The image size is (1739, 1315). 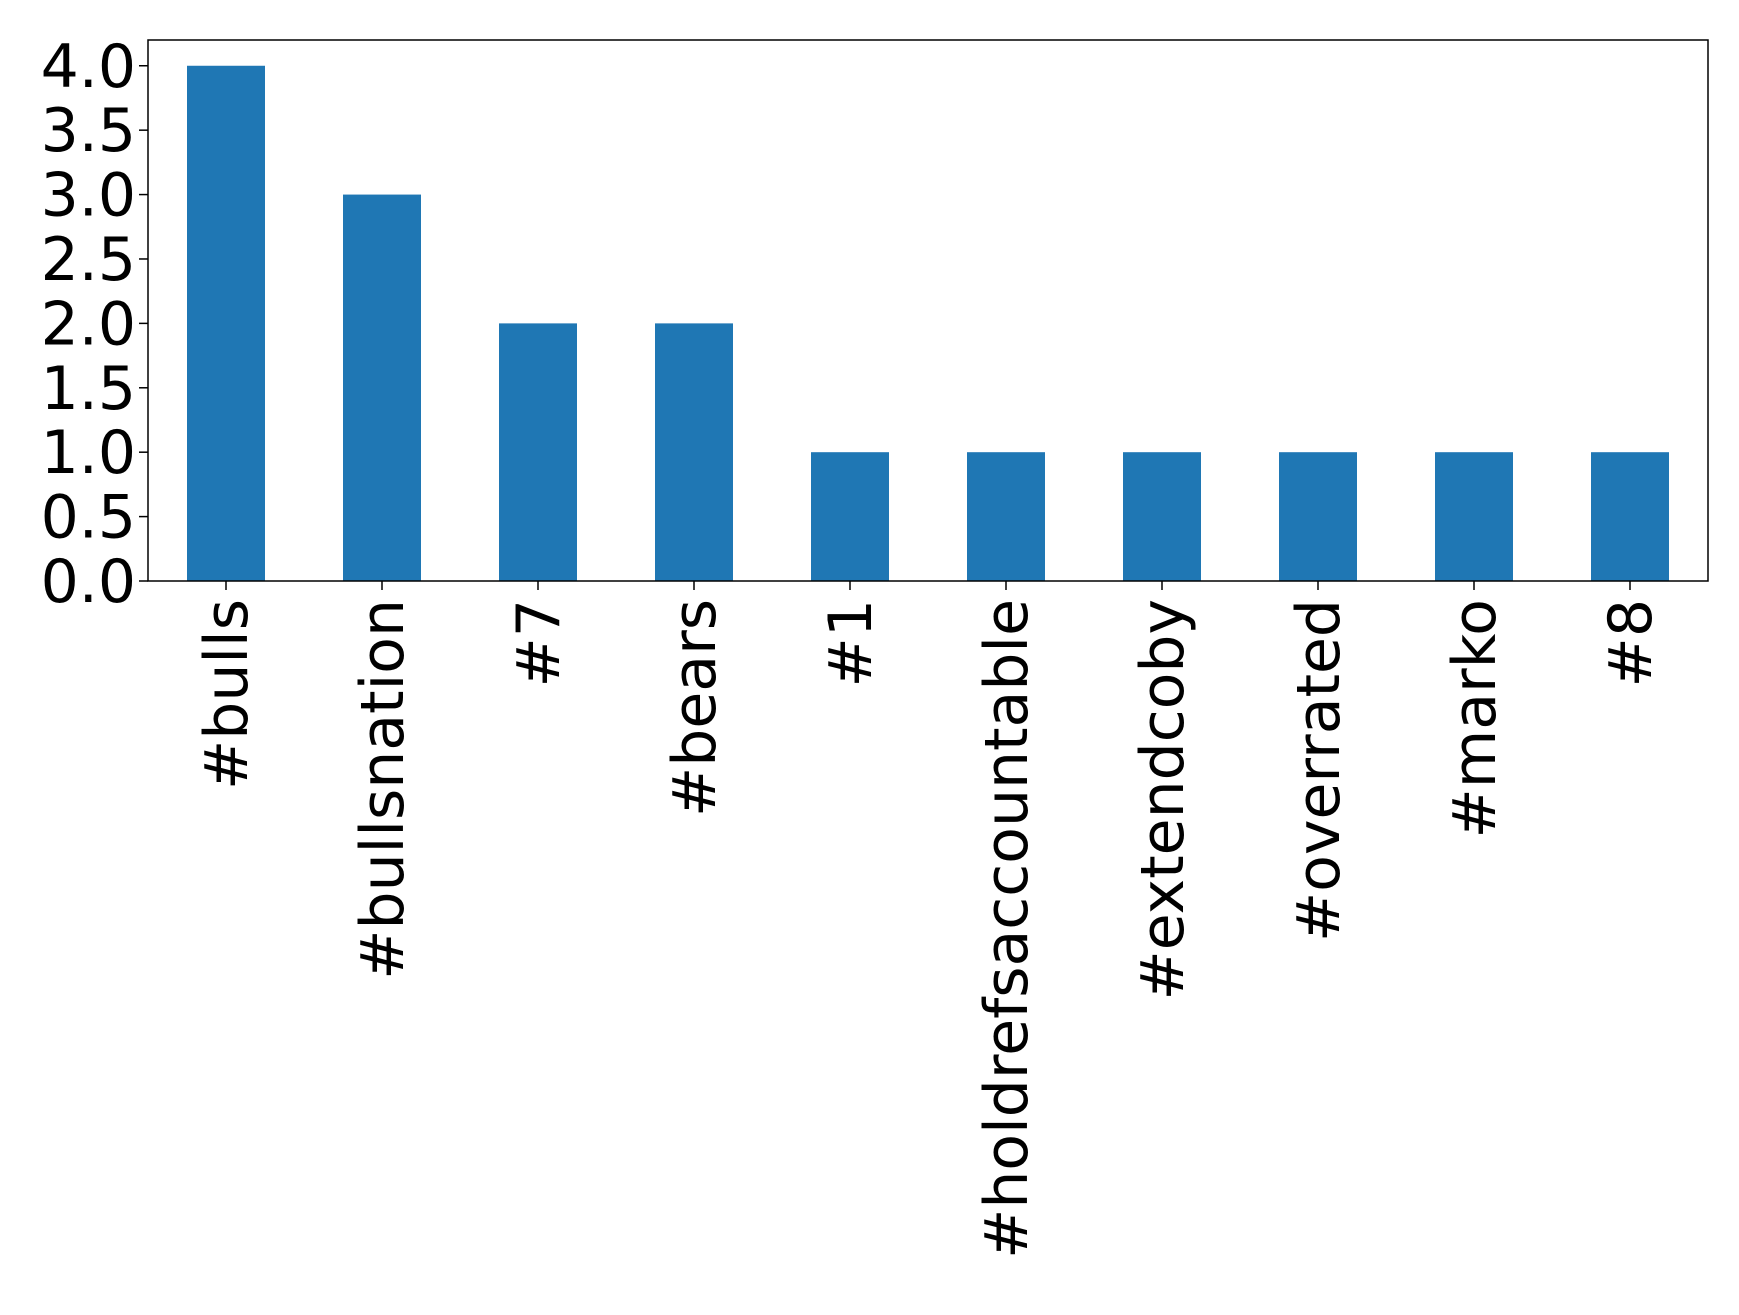 I want to click on x-tick-label: #1, so click(x=851, y=643).